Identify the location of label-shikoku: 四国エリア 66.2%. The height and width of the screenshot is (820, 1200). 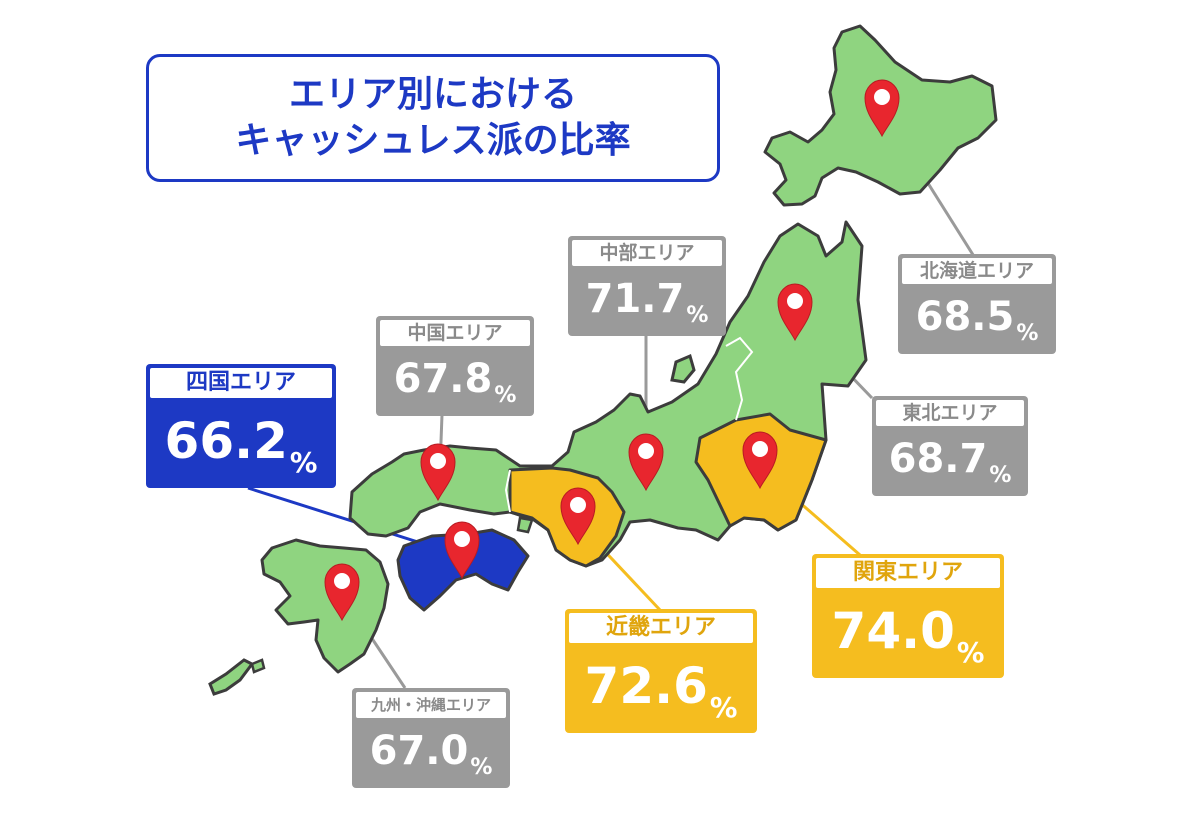
(241, 426).